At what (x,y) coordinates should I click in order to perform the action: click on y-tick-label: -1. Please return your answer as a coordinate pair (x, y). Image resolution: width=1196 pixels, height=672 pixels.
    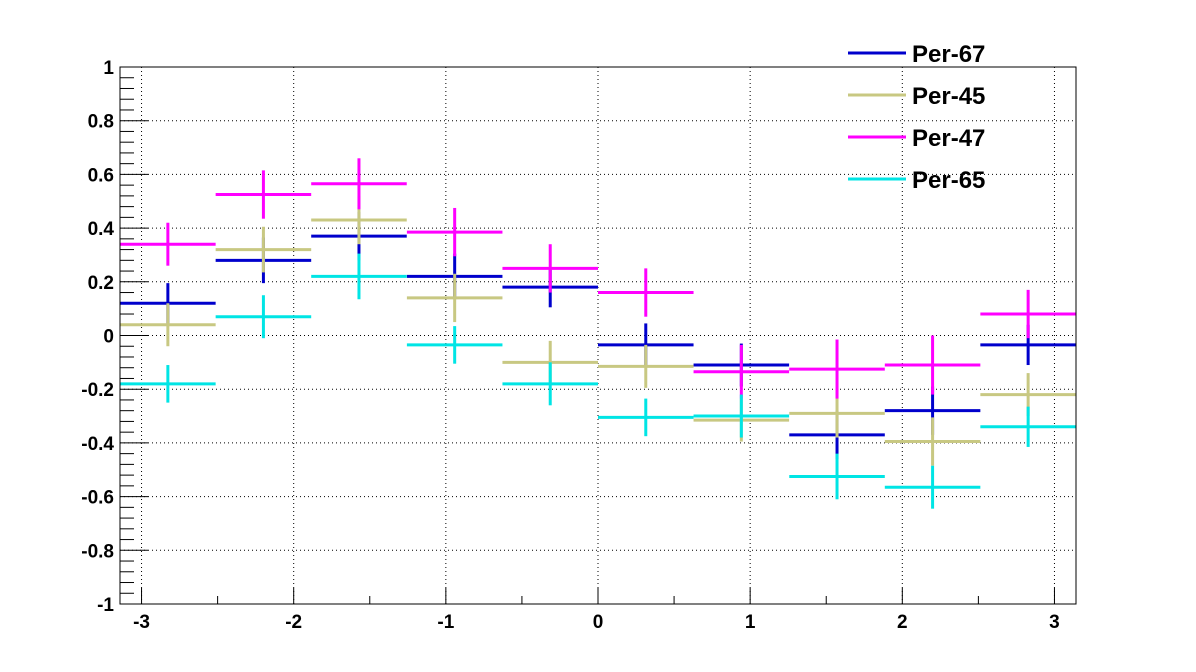
    Looking at the image, I should click on (105, 605).